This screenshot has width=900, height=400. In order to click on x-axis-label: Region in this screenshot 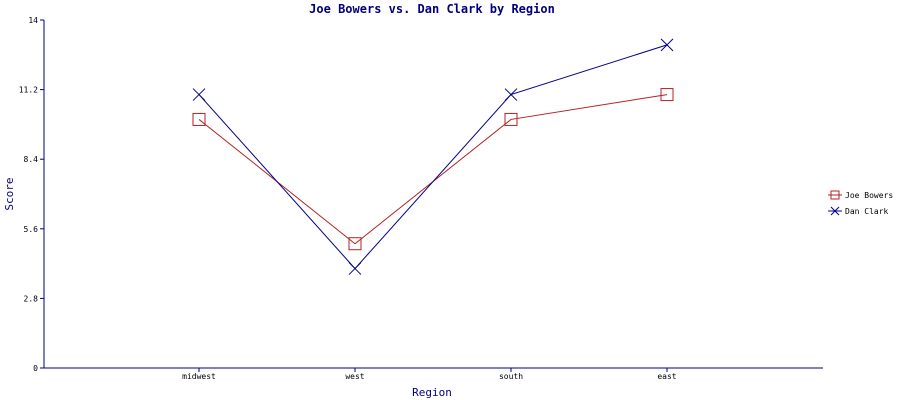, I will do `click(432, 392)`.